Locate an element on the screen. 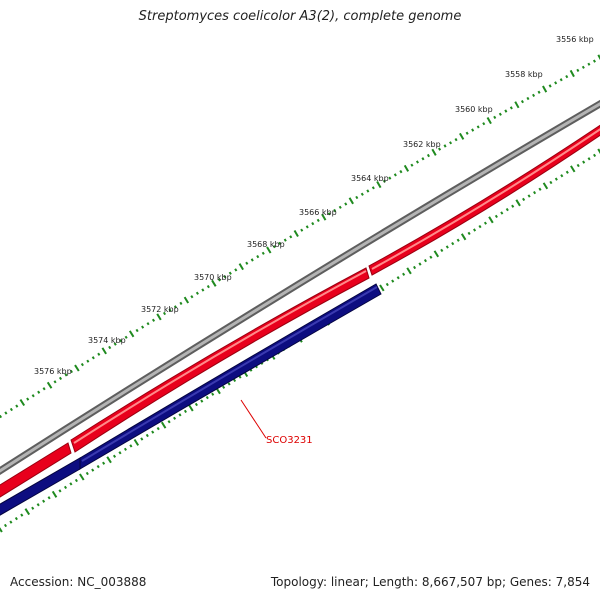 The image size is (600, 600). gene-label-SCO3231: SCO3231 is located at coordinates (289, 440).